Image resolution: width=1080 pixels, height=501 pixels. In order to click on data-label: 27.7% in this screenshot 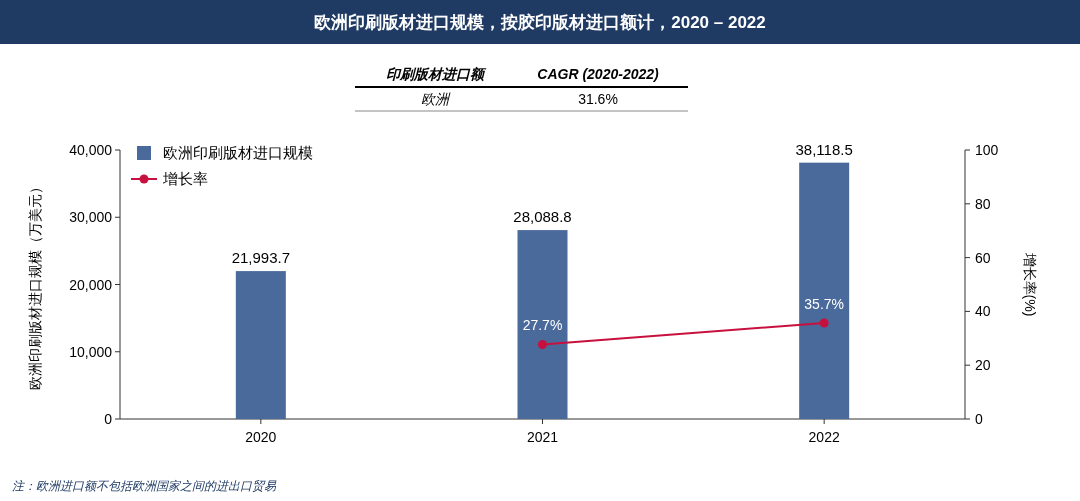, I will do `click(542, 325)`.